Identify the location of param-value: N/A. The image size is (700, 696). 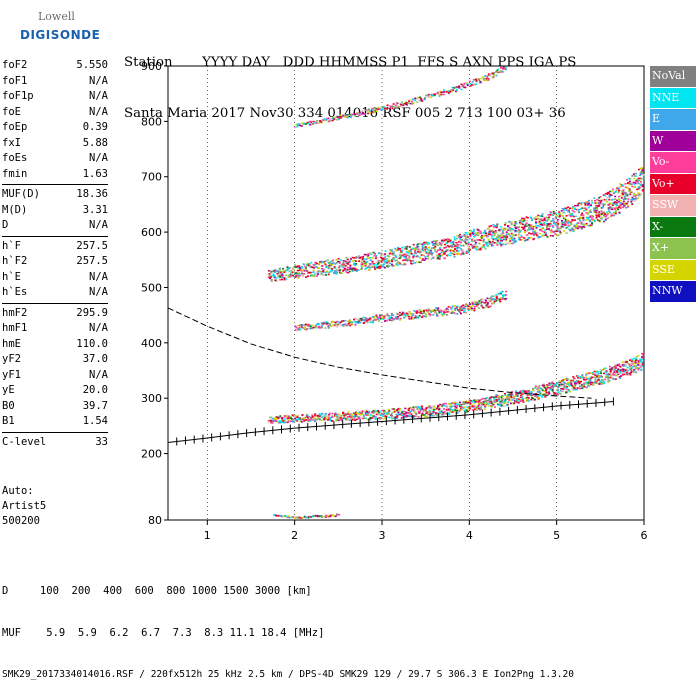
(98, 158).